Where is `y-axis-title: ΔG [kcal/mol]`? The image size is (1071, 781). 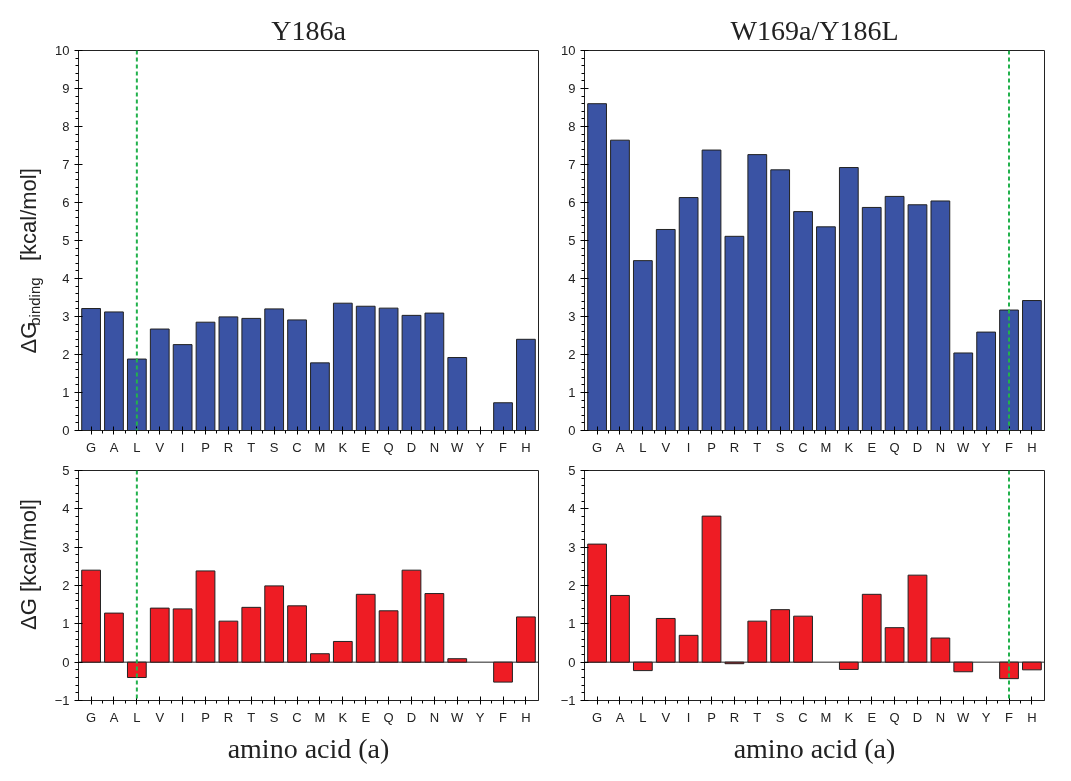
y-axis-title: ΔG [kcal/mol] is located at coordinates (28, 564).